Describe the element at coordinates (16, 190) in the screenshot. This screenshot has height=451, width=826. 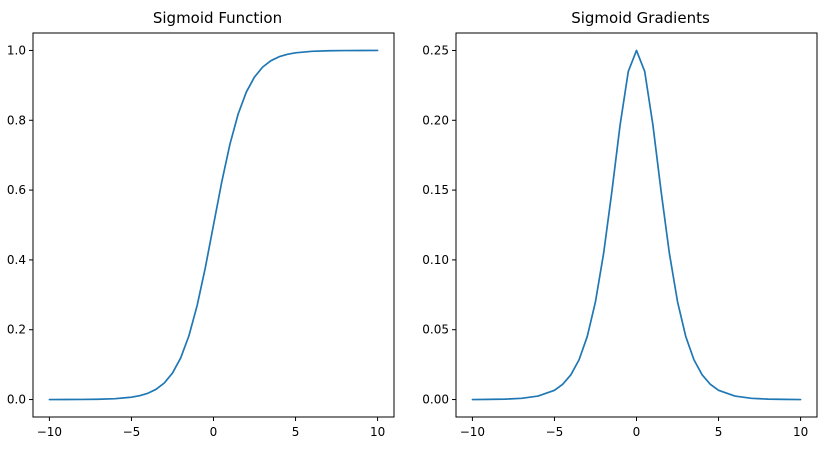
I see `y-tick-label: 0.6` at that location.